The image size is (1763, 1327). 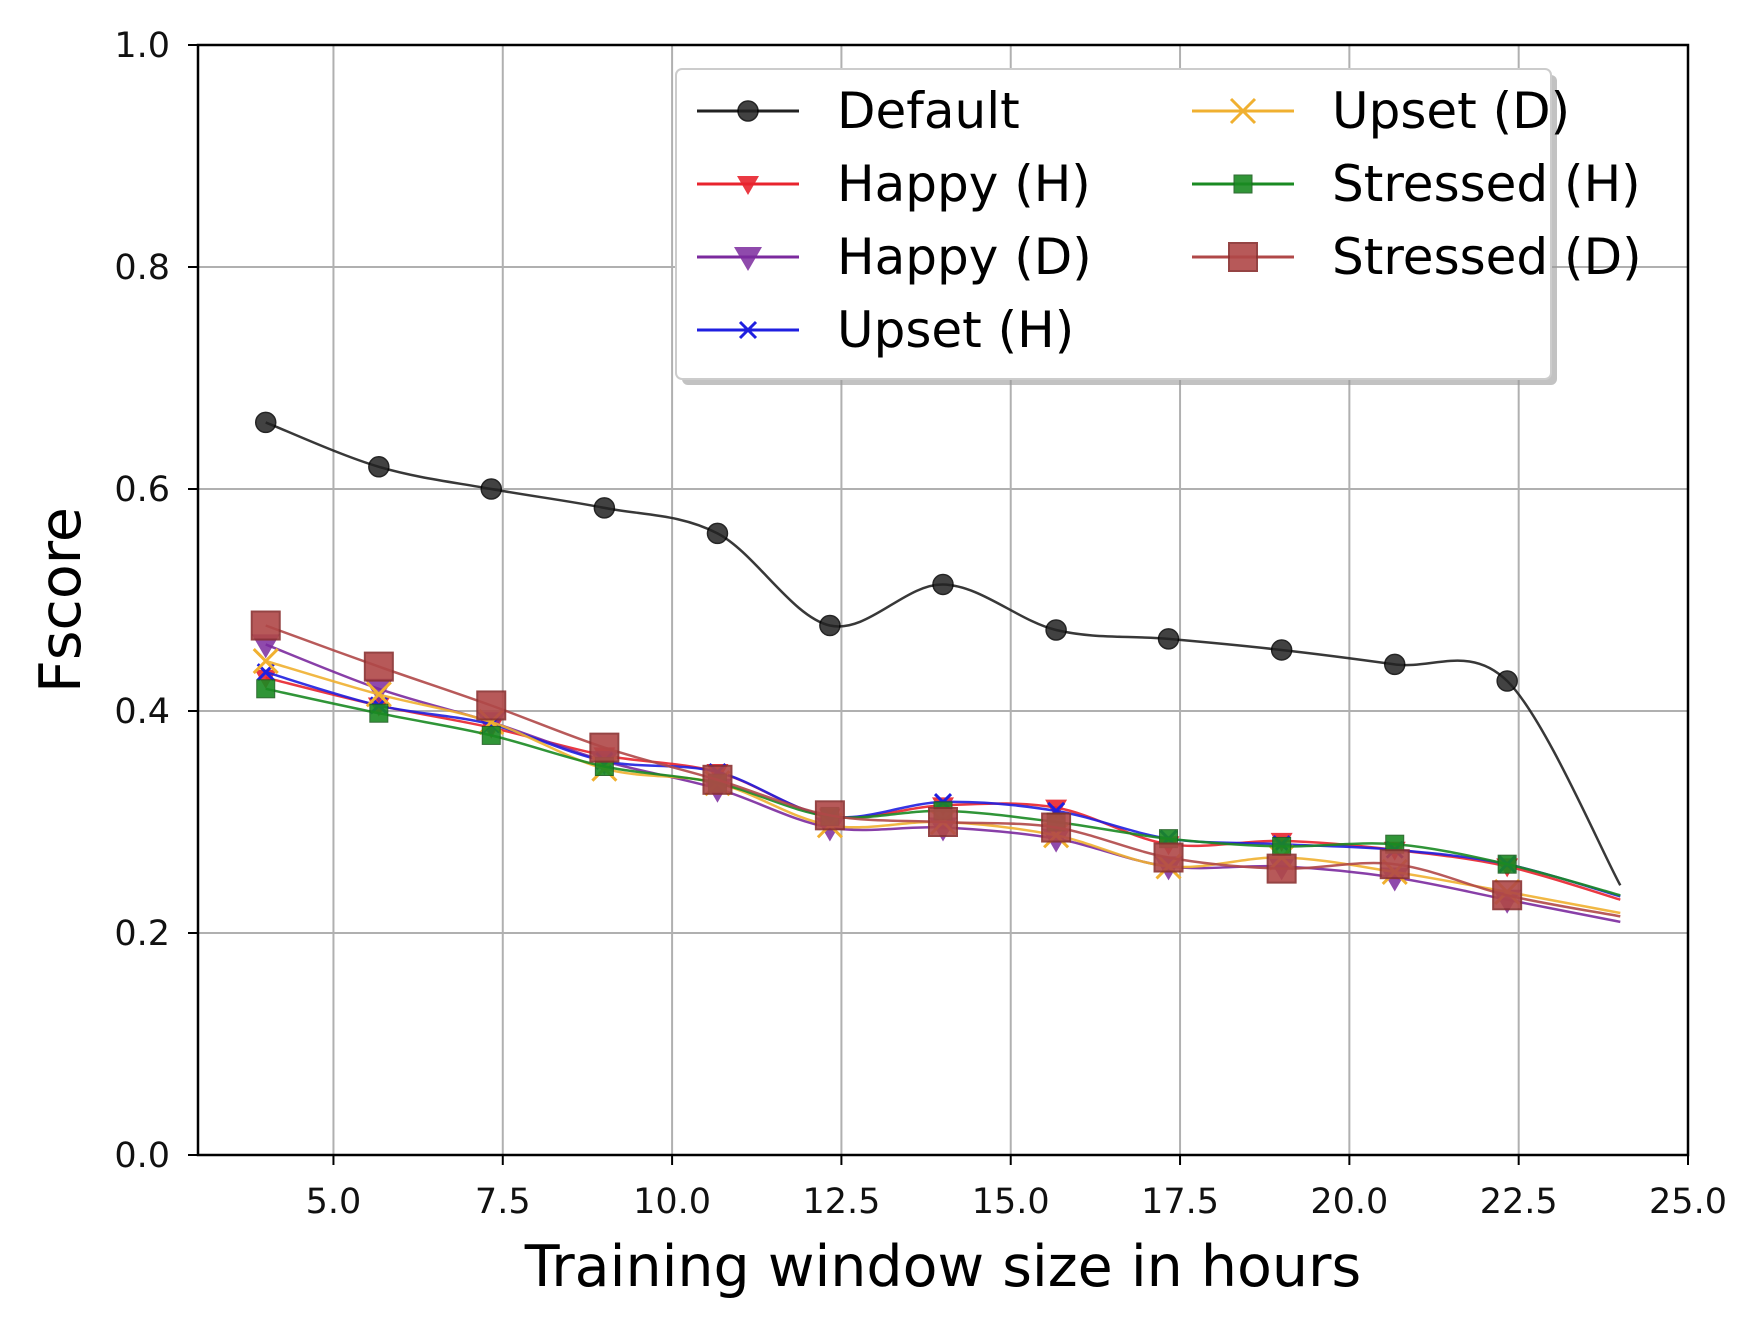 I want to click on series-line, so click(x=943, y=784).